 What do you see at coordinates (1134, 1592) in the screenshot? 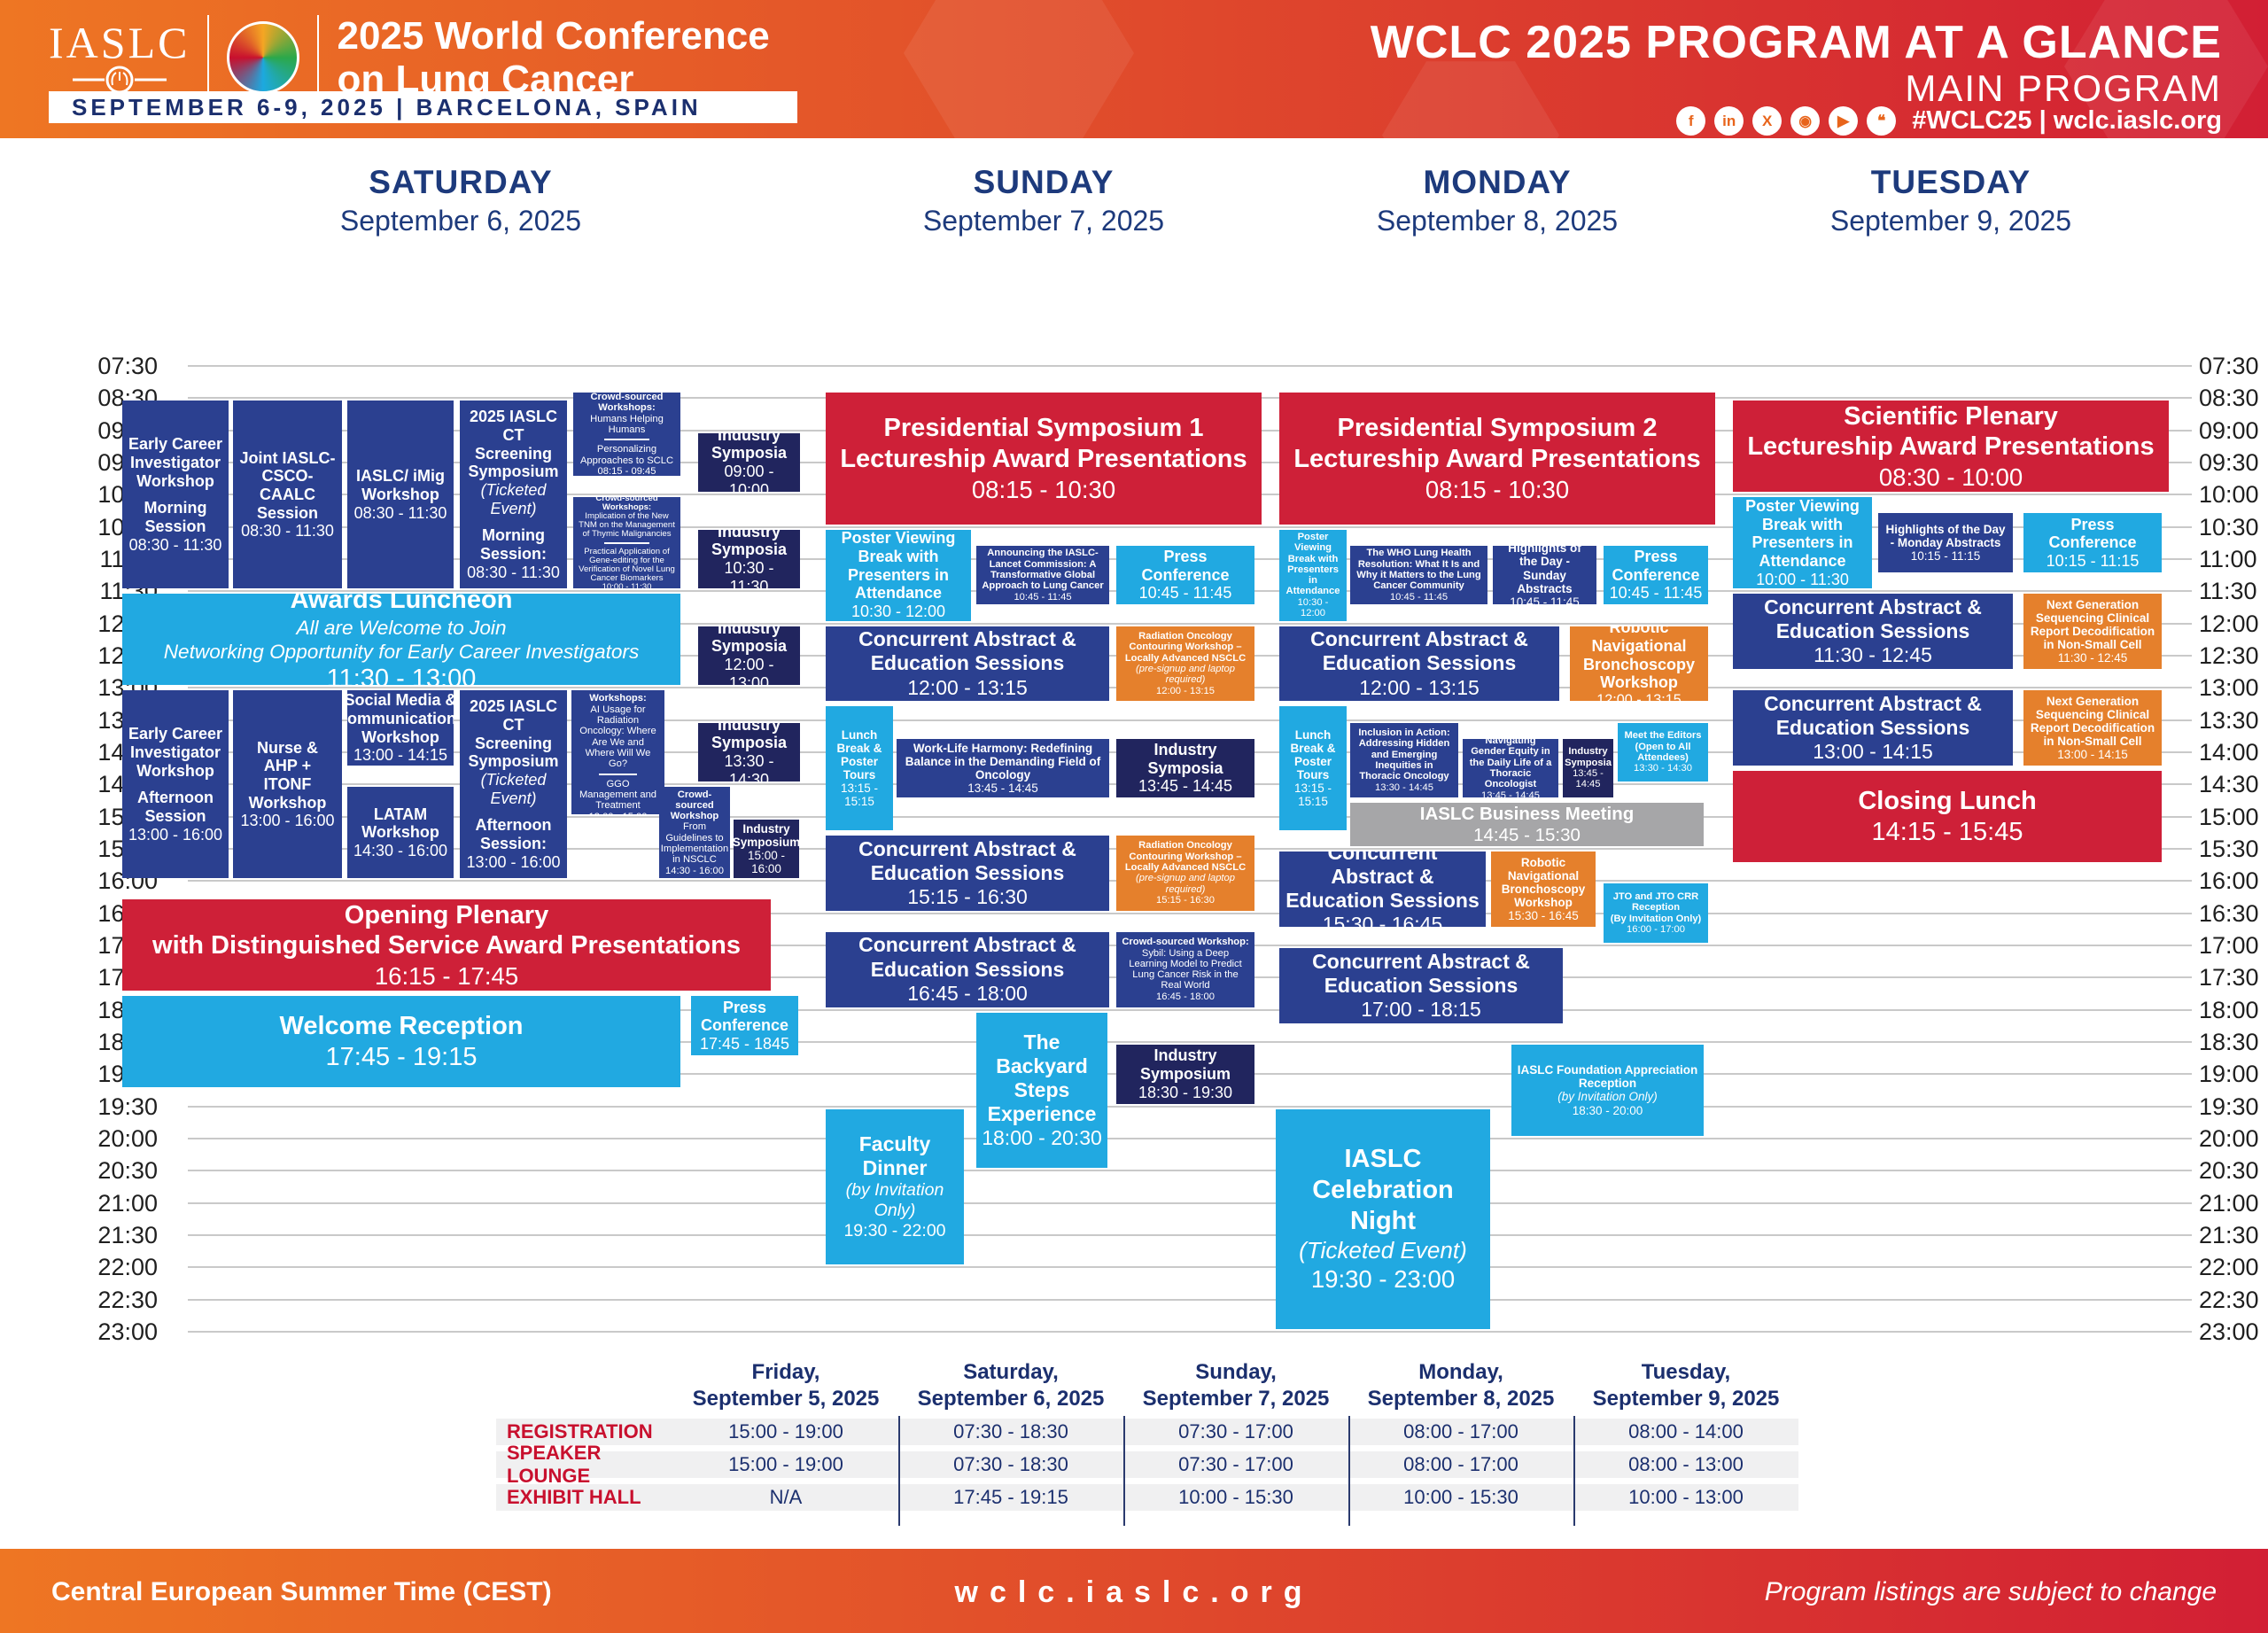
I see `website-link: wclc.iaslc.org` at bounding box center [1134, 1592].